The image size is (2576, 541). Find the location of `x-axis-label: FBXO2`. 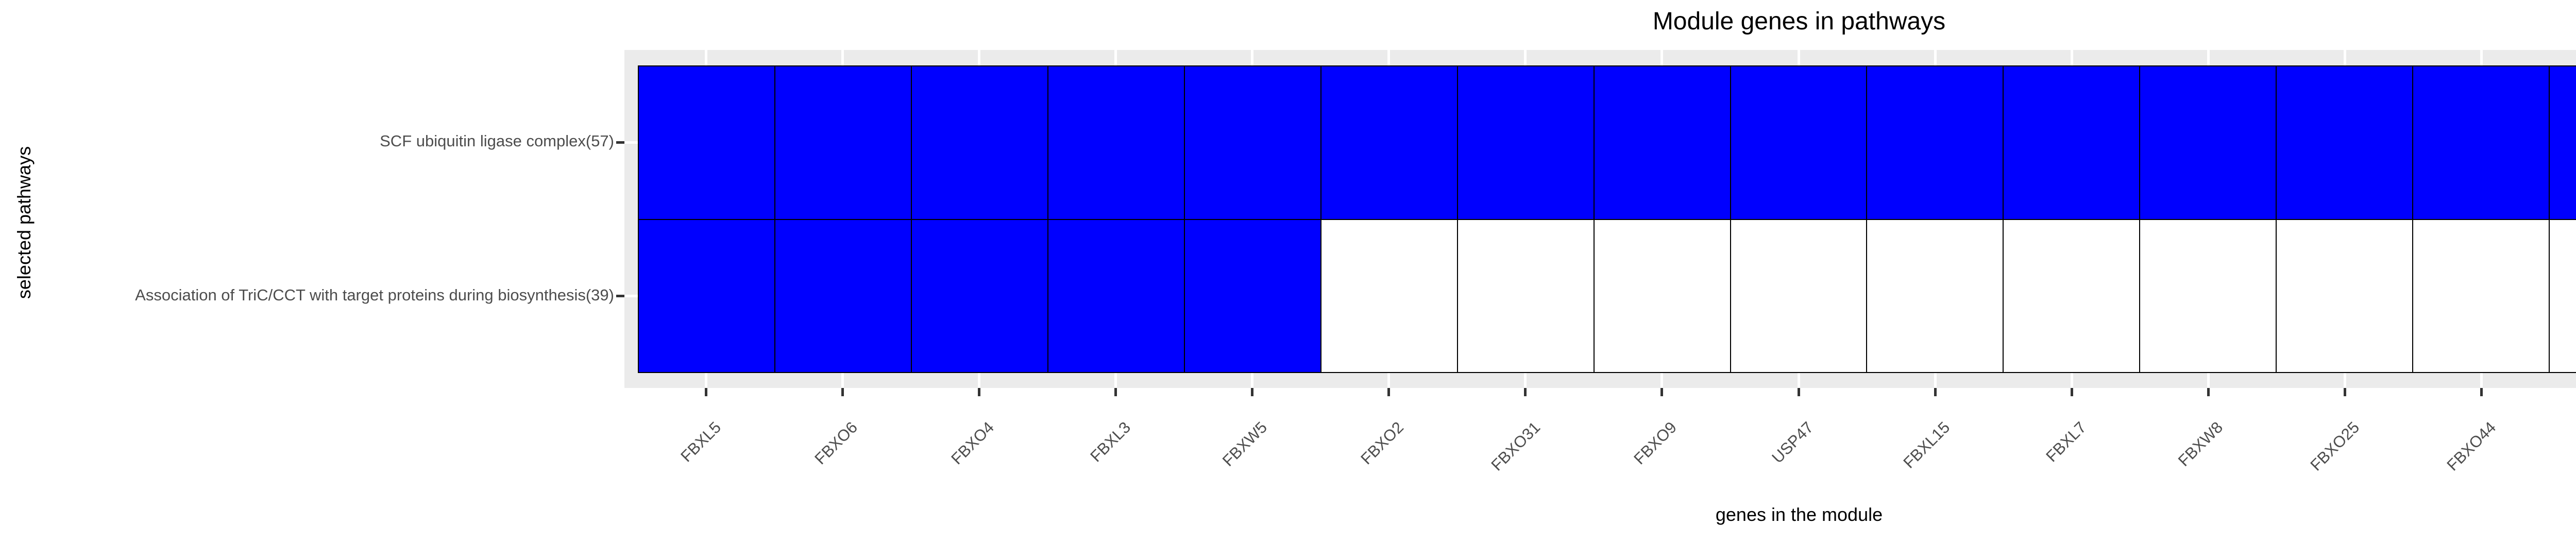

x-axis-label: FBXO2 is located at coordinates (1382, 443).